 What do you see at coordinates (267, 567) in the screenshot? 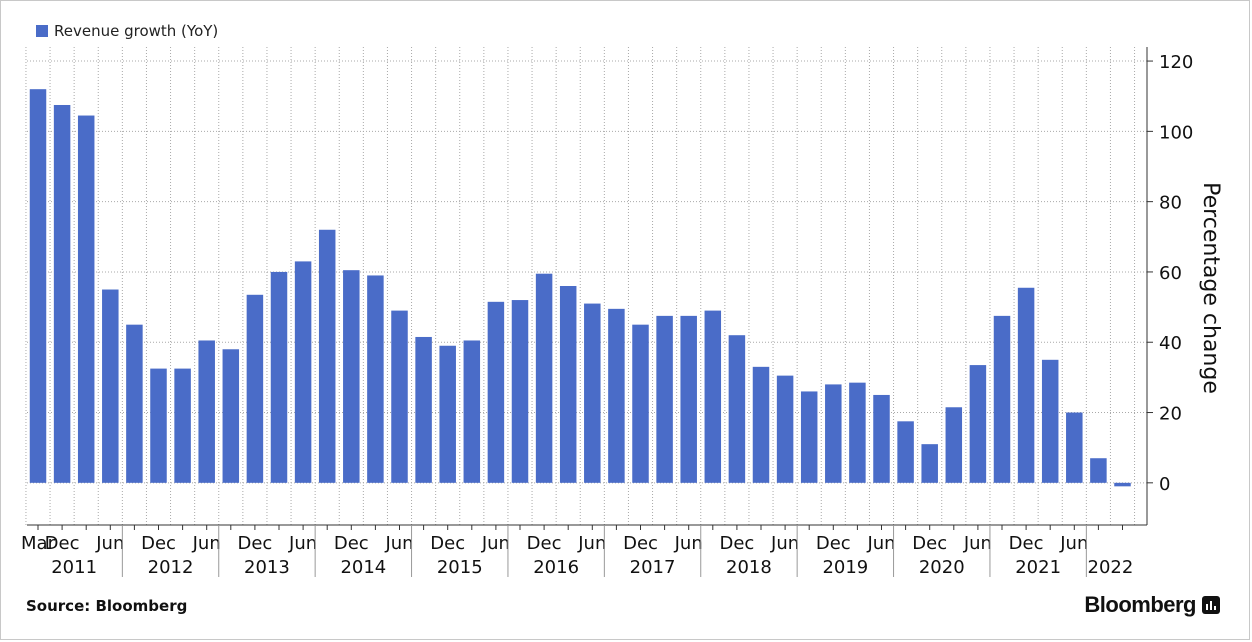
I see `x-year-label: 2013` at bounding box center [267, 567].